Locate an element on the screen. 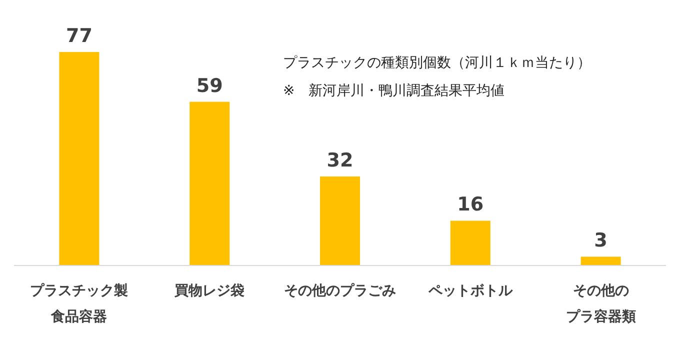 This screenshot has height=338, width=680. x-tick-label: プラスチック製食品容器 is located at coordinates (79, 303).